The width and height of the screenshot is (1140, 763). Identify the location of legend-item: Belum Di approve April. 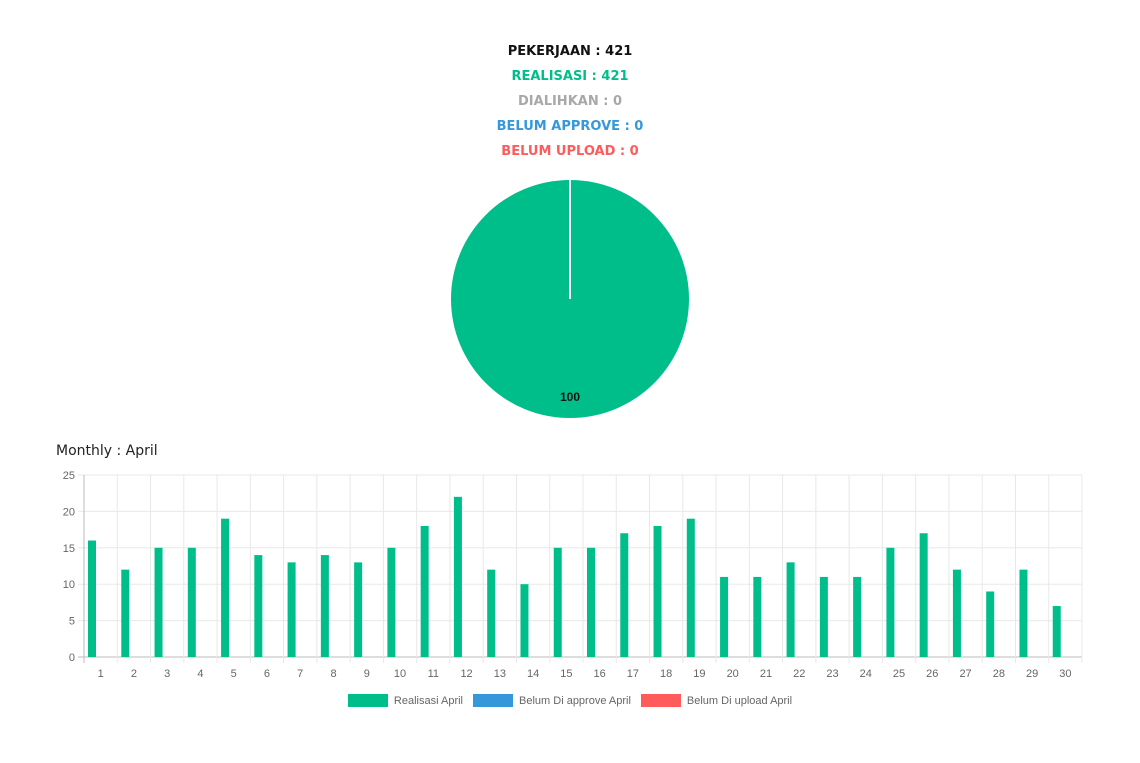
(552, 700).